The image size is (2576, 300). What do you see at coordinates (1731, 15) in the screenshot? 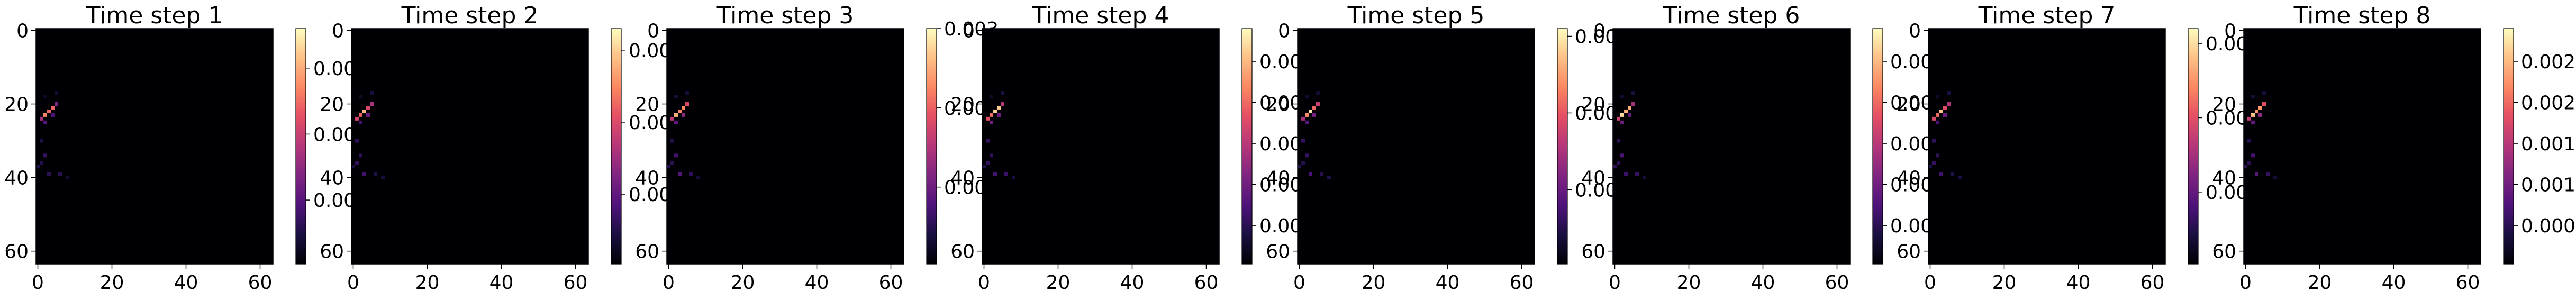
I see `panel-title: Time step 6` at bounding box center [1731, 15].